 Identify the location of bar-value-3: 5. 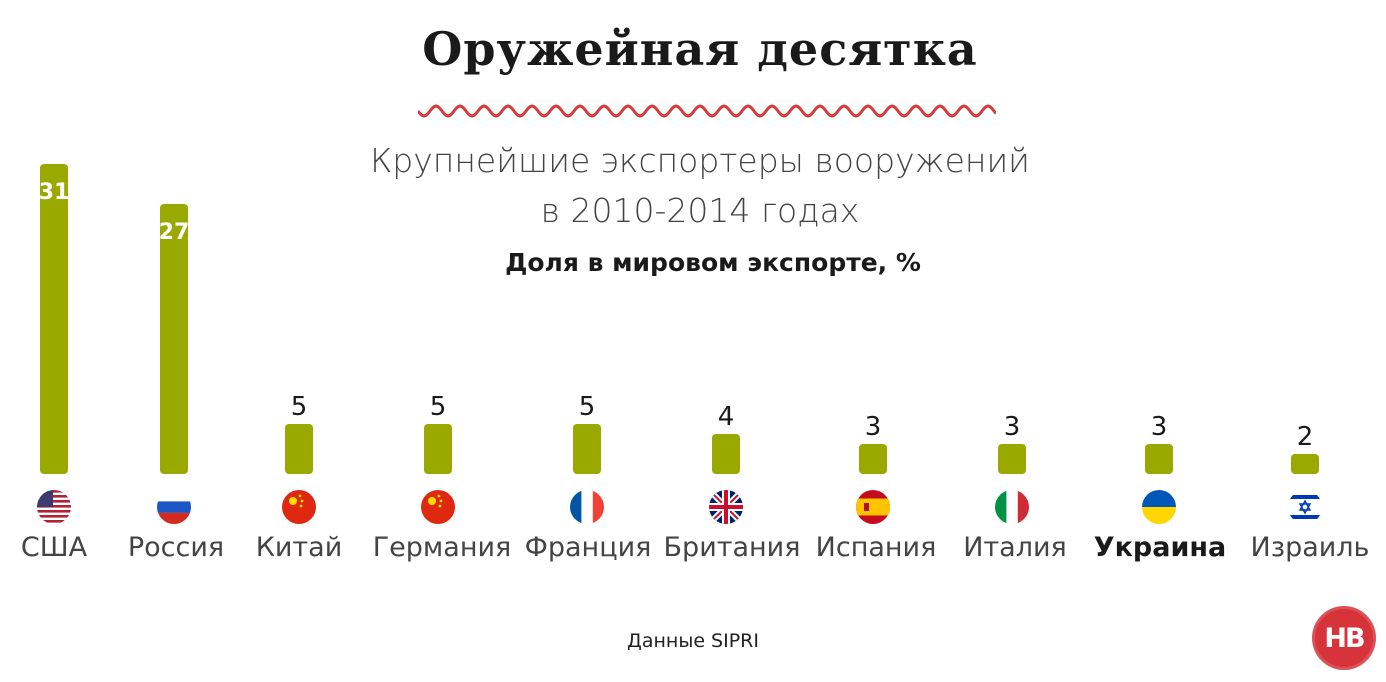
(438, 407).